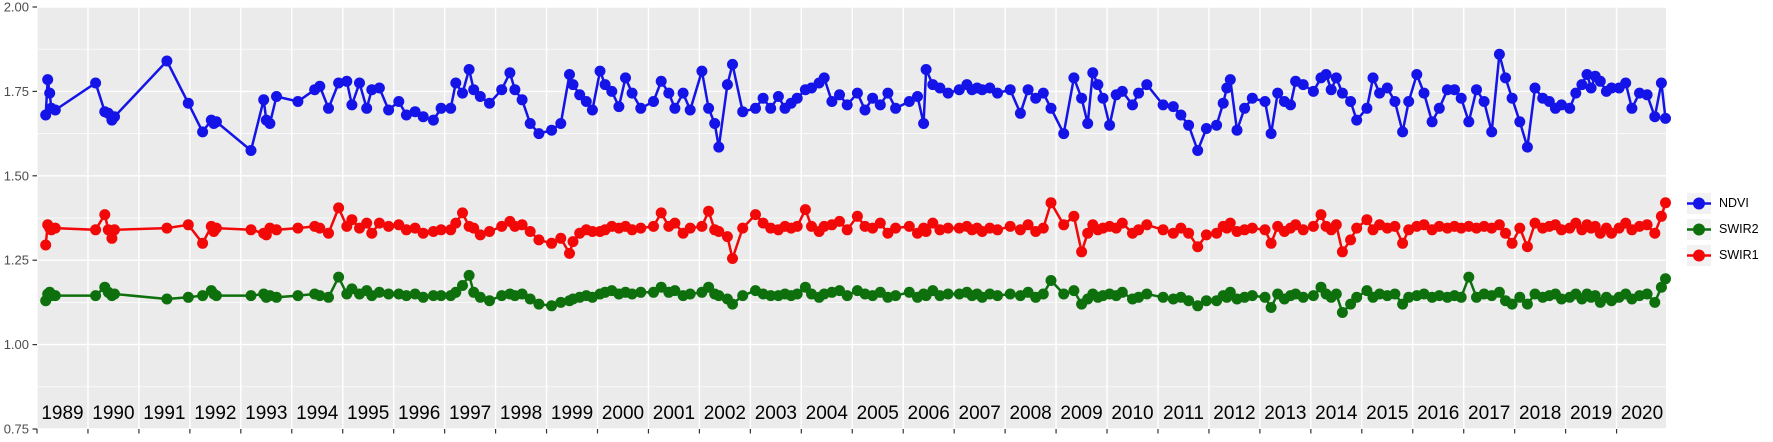 This screenshot has height=442, width=1773. I want to click on legend: NDVI SWIR2 SWIR1, so click(1723, 229).